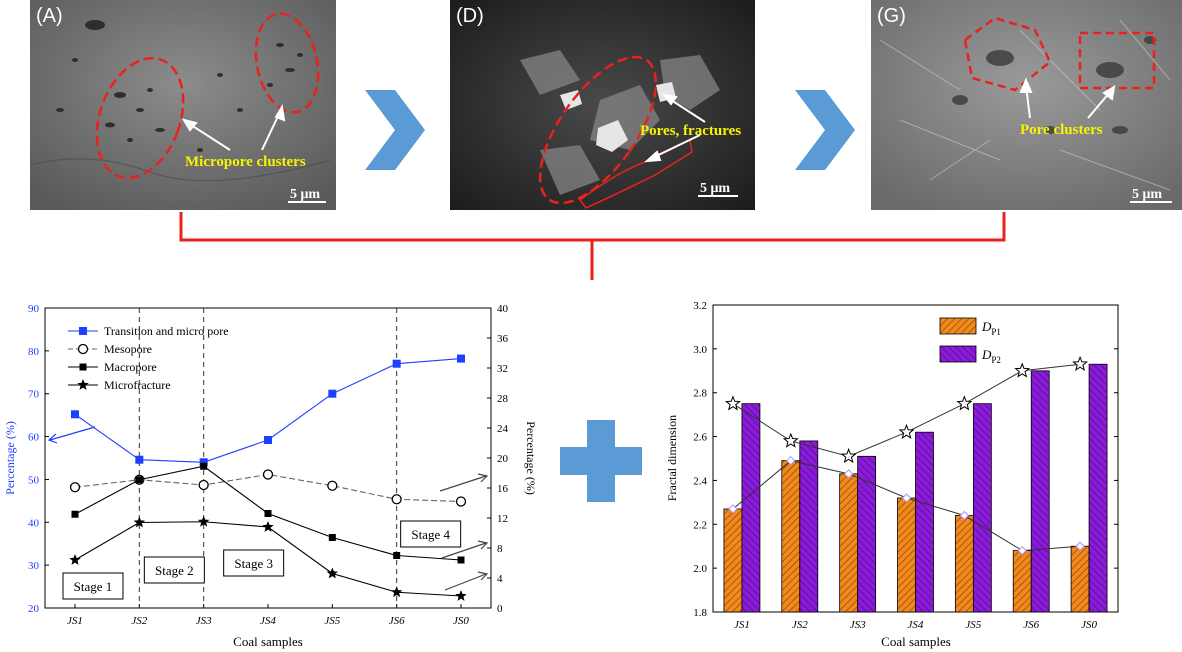 This screenshot has width=1182, height=652. I want to click on panel-annotation: Pores, fractures, so click(690, 131).